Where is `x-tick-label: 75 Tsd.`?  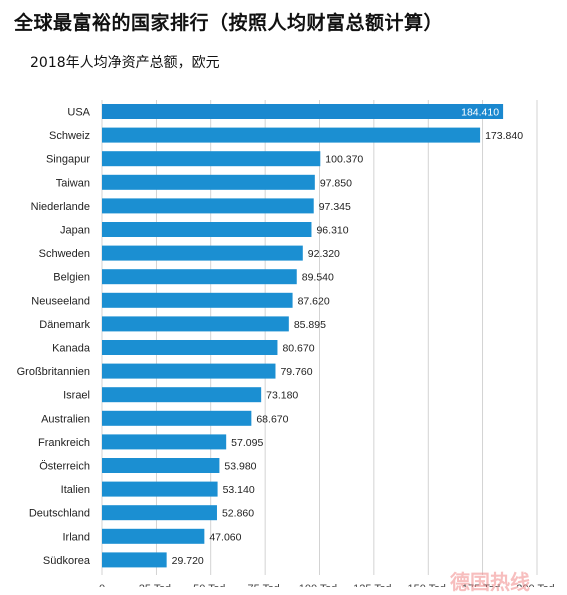
x-tick-label: 75 Tsd. is located at coordinates (264, 585).